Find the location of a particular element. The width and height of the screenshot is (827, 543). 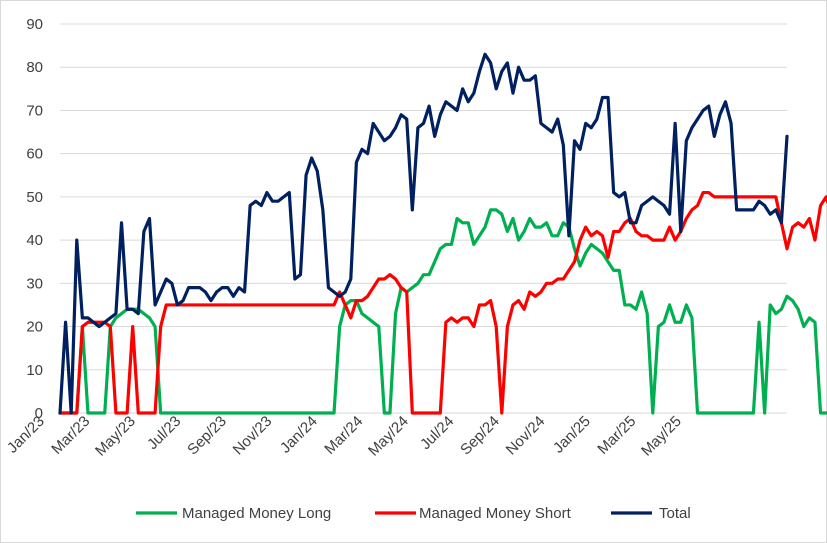

x-tick-label: May/23 is located at coordinates (115, 436).